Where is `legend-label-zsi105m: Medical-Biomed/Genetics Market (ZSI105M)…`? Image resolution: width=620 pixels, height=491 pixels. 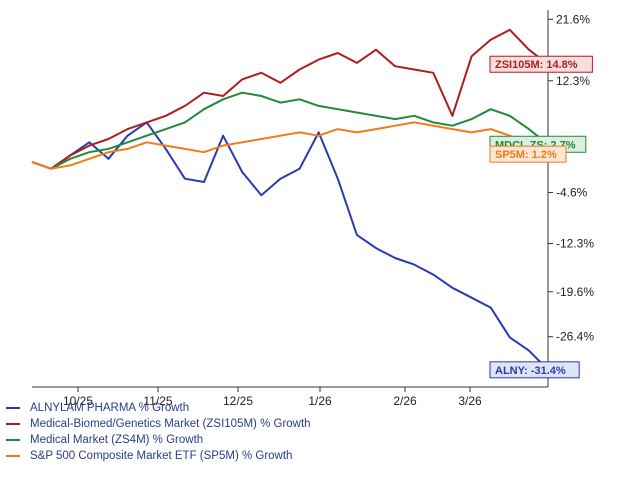 legend-label-zsi105m: Medical-Biomed/Genetics Market (ZSI105M)… is located at coordinates (170, 424).